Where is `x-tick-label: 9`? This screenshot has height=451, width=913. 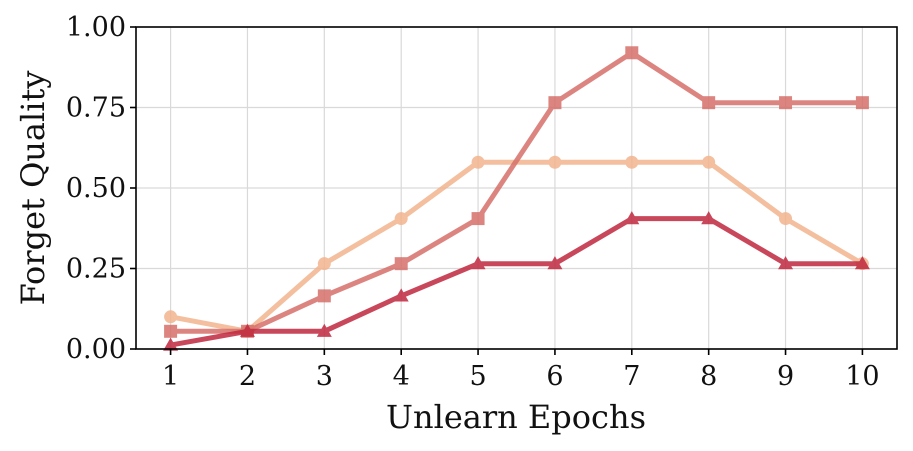
x-tick-label: 9 is located at coordinates (785, 376).